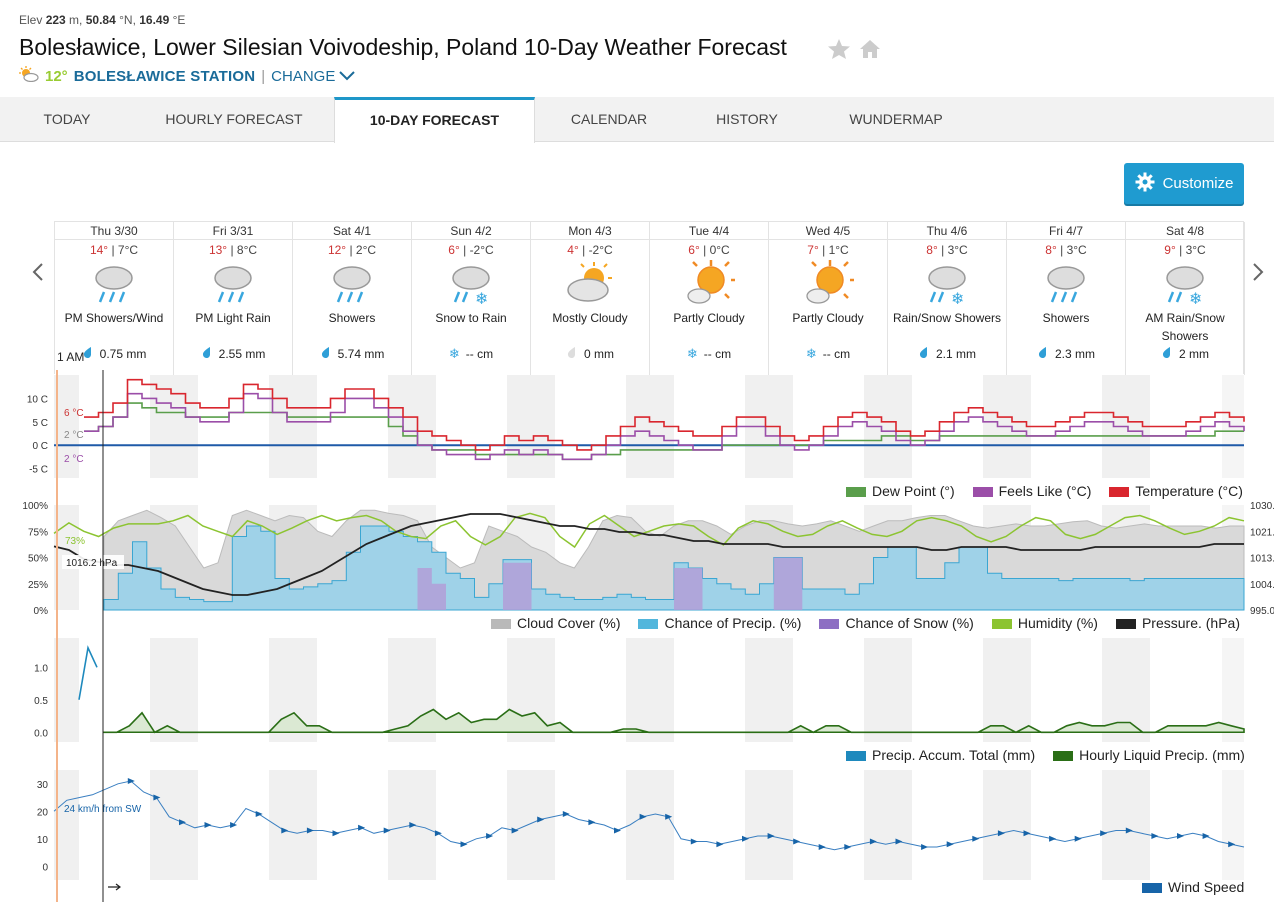  Describe the element at coordinates (347, 76) in the screenshot. I see `chevron-down-icon` at that location.